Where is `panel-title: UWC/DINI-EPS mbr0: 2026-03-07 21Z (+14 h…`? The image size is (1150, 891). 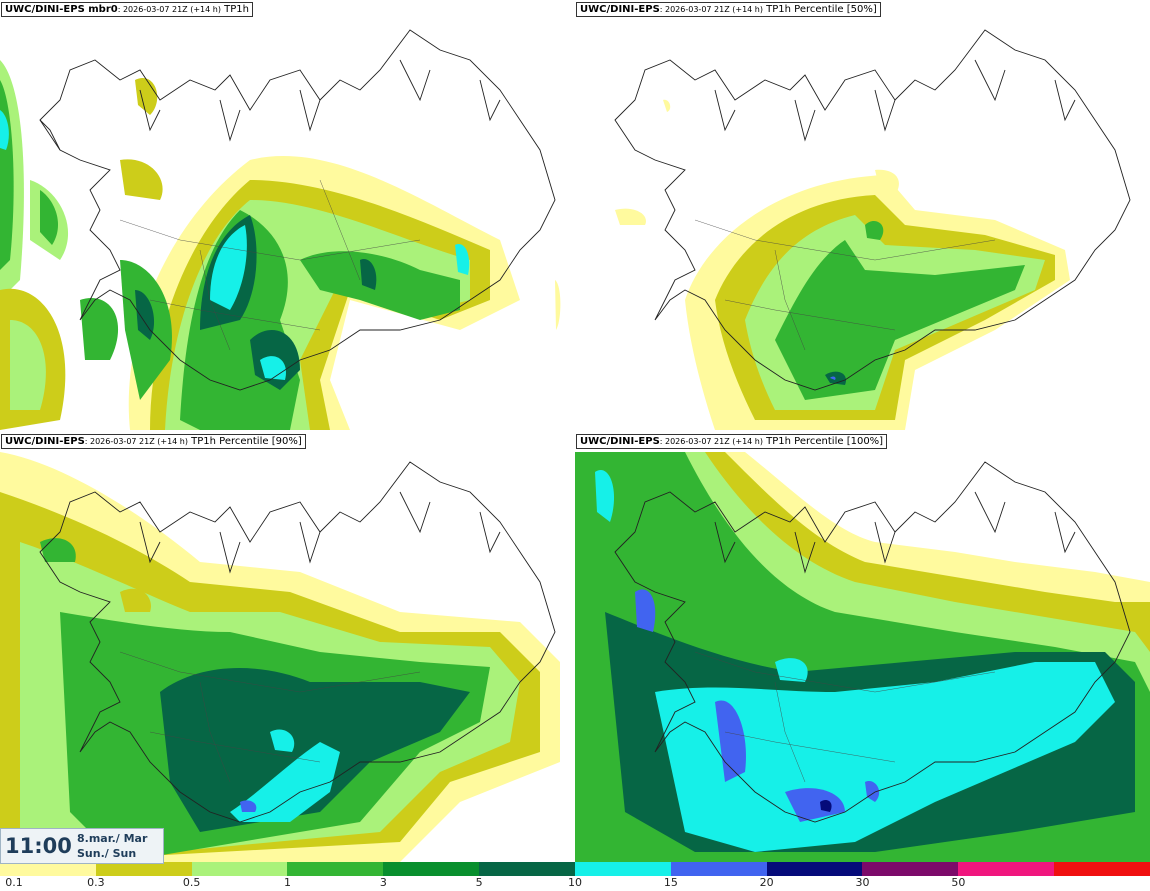
panel-title: UWC/DINI-EPS mbr0: 2026-03-07 21Z (+14 h… is located at coordinates (127, 9).